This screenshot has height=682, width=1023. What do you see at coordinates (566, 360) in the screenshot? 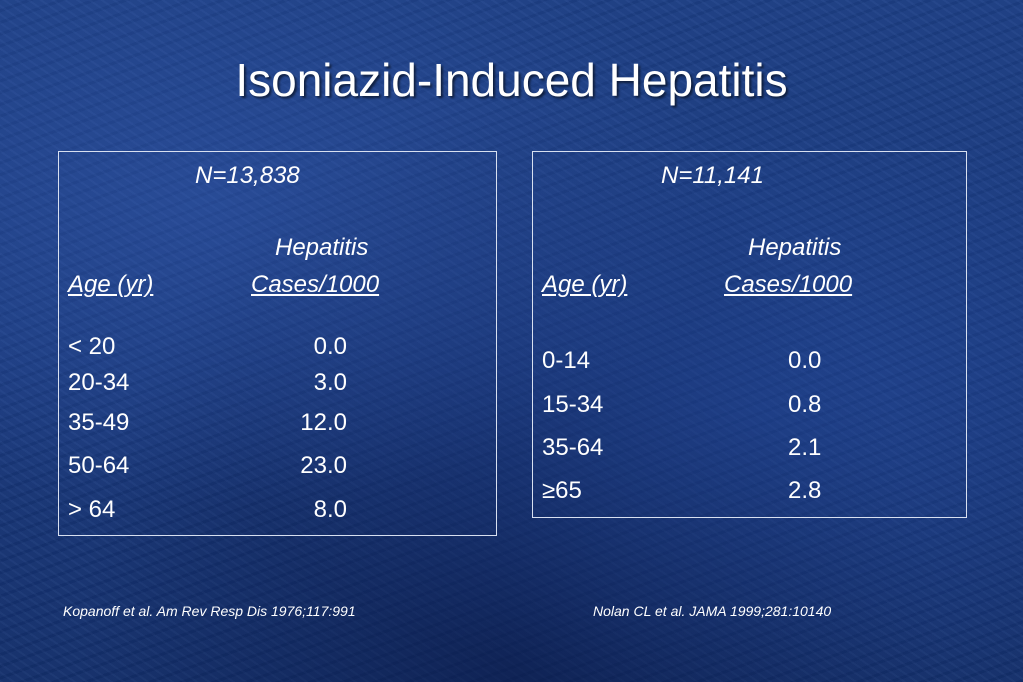
I see `right-row-age: 0-14` at bounding box center [566, 360].